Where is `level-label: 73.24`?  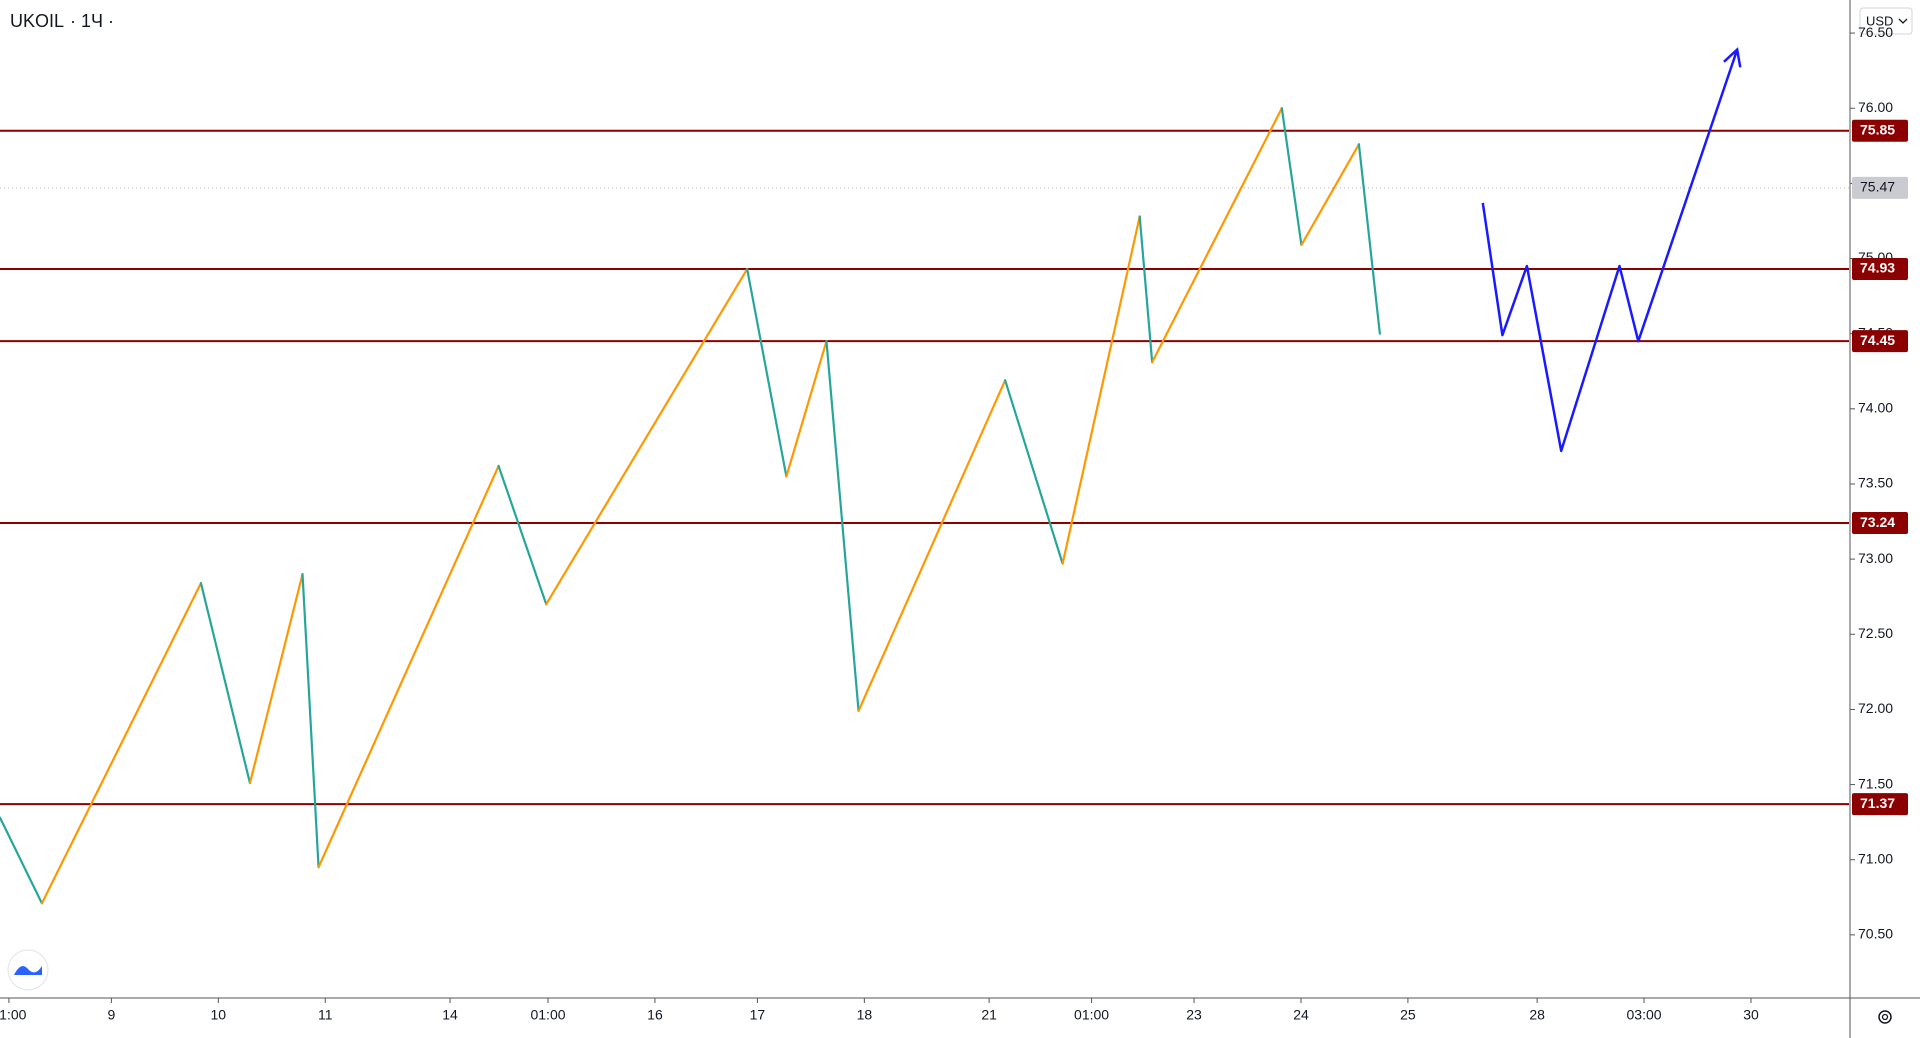
level-label: 73.24 is located at coordinates (1877, 522).